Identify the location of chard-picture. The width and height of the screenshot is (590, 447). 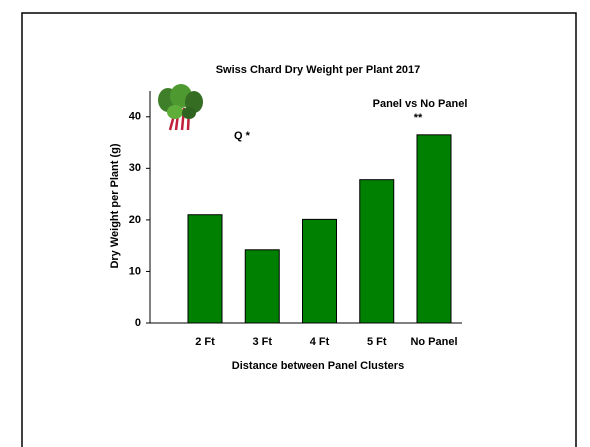
(180, 107).